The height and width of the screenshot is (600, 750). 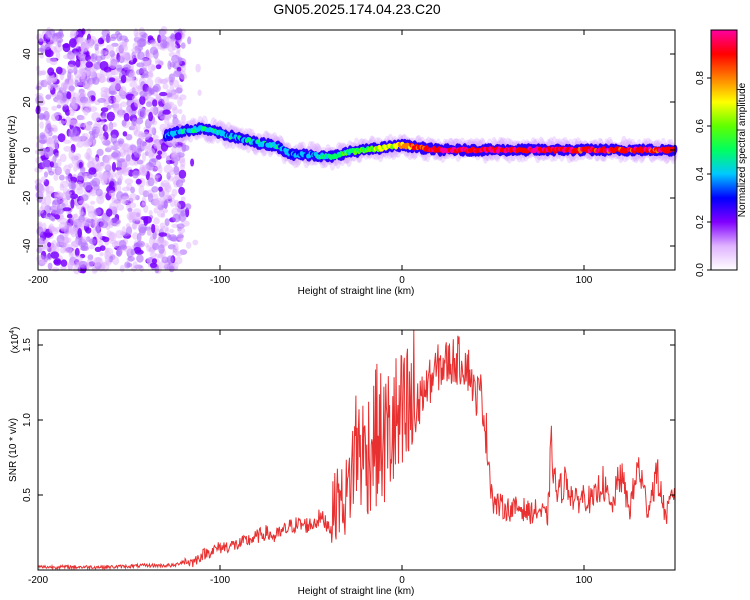 I want to click on y-tick-label: 20, so click(x=27, y=102).